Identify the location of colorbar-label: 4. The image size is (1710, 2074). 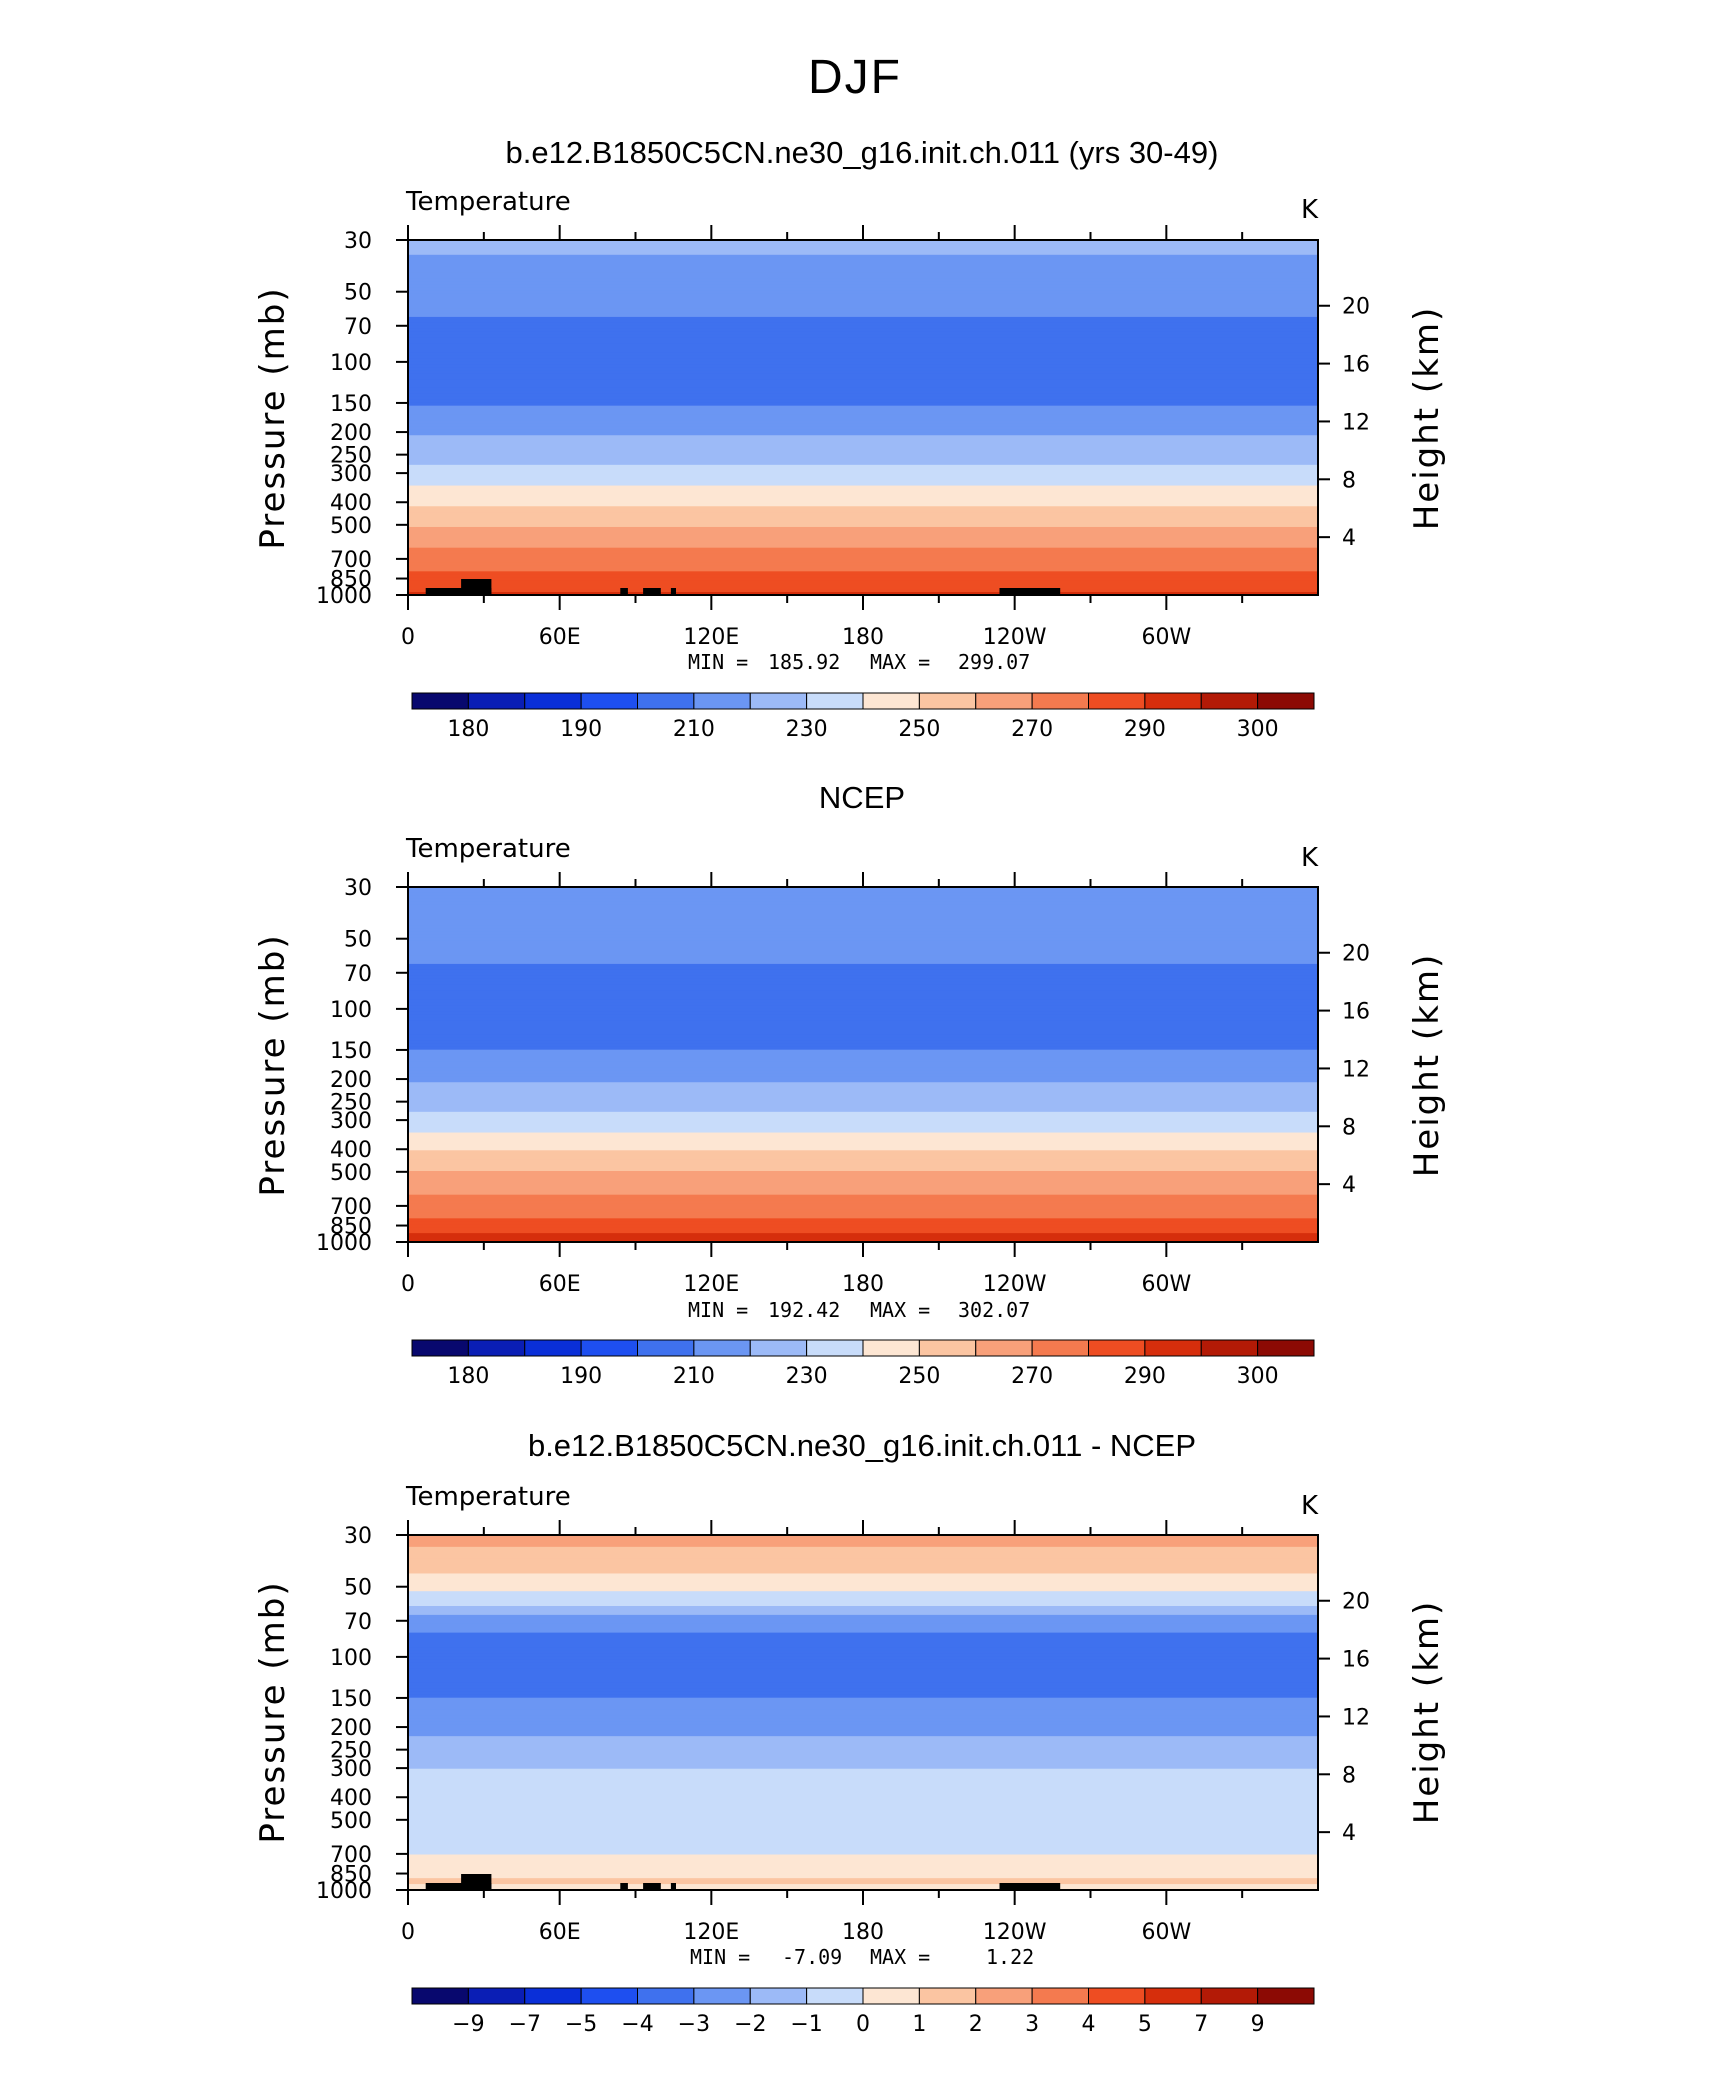
(1089, 2024).